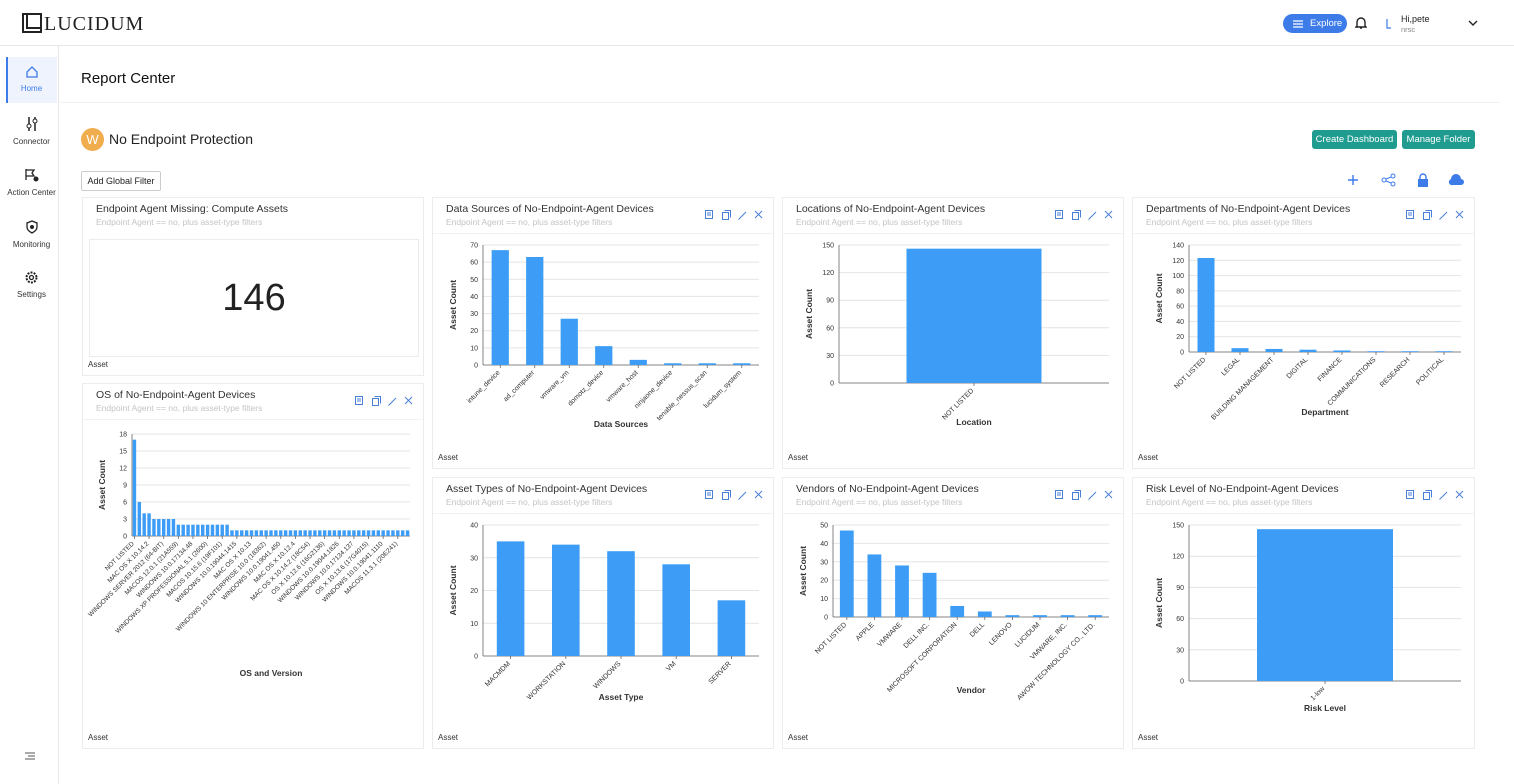  I want to click on create-dashboard-button: Create Dashboard, so click(1354, 139).